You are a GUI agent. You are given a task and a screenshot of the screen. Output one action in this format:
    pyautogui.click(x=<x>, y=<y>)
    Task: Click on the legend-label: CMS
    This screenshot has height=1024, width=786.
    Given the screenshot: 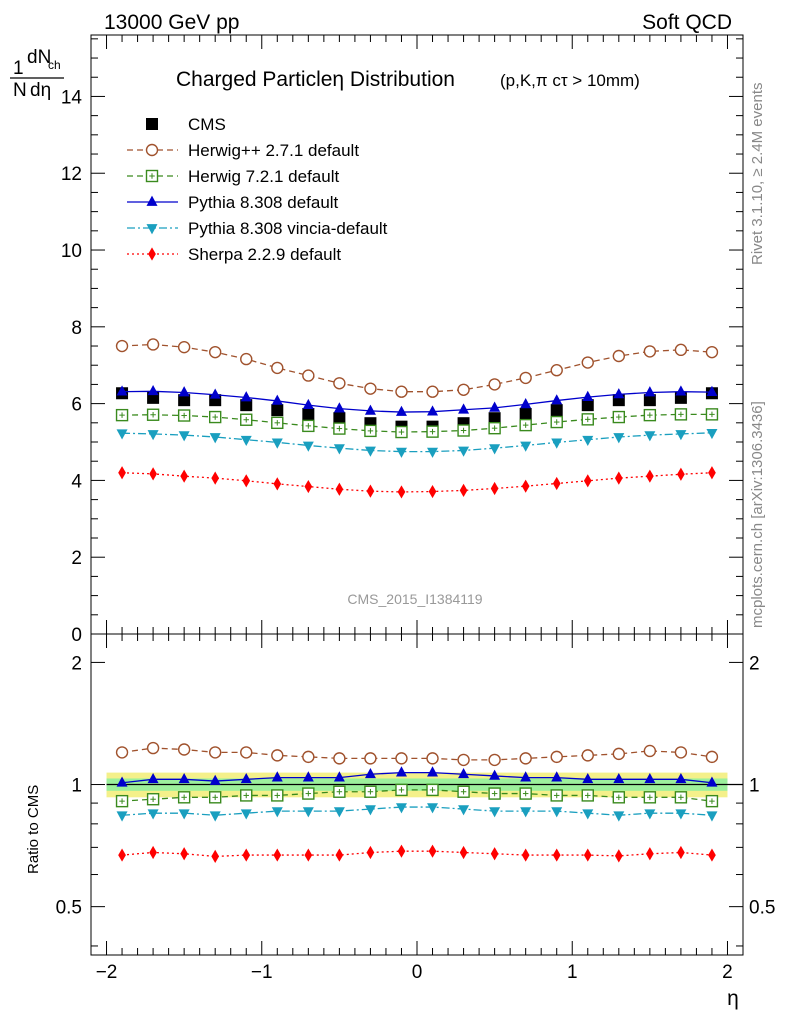 What is the action you would take?
    pyautogui.click(x=207, y=124)
    